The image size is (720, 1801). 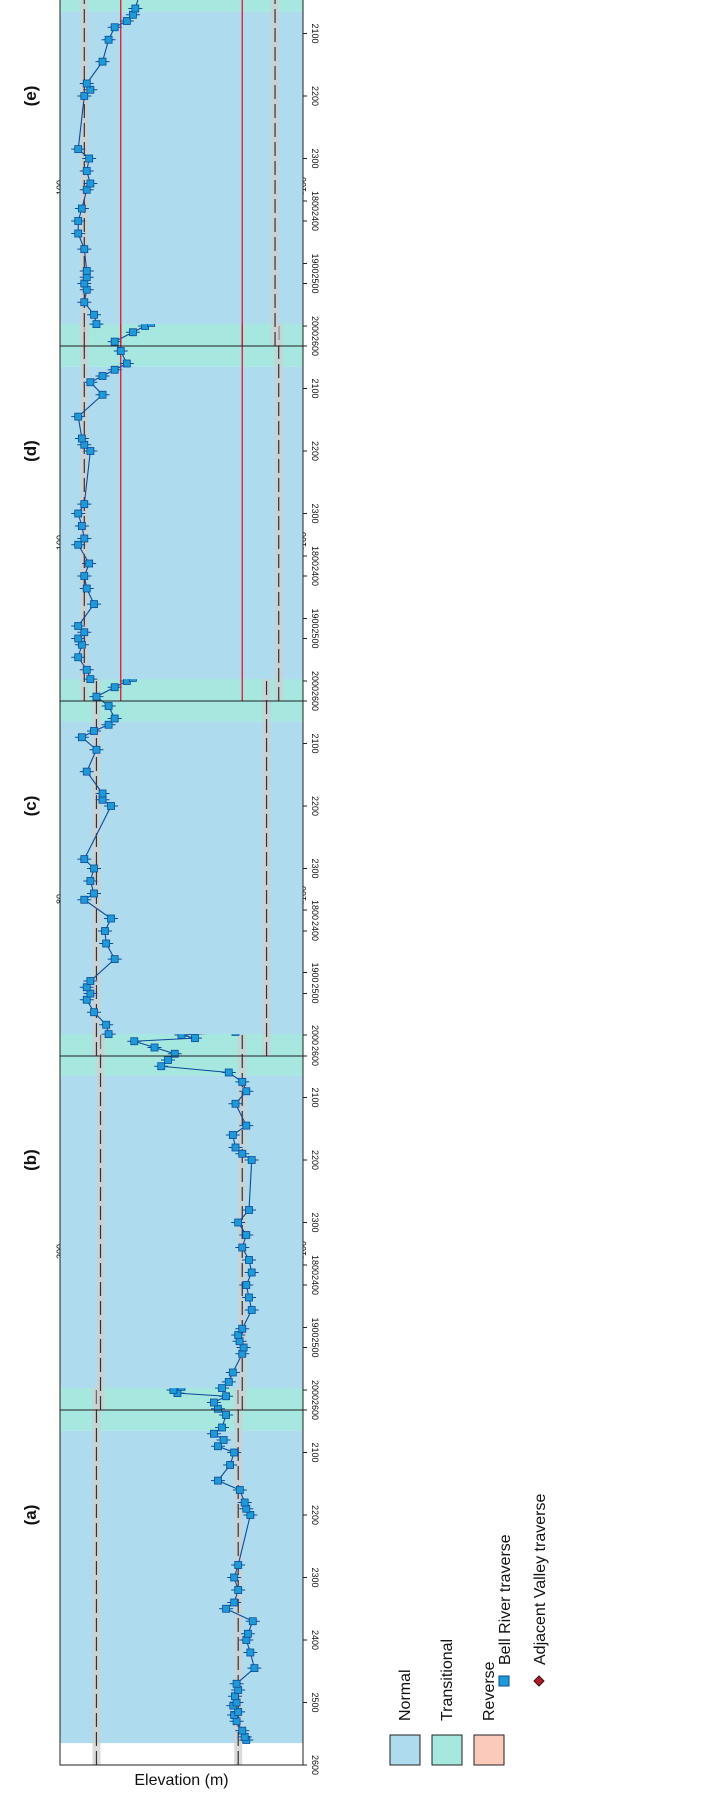 What do you see at coordinates (30, 1515) in the screenshot?
I see `panel-label: (a)` at bounding box center [30, 1515].